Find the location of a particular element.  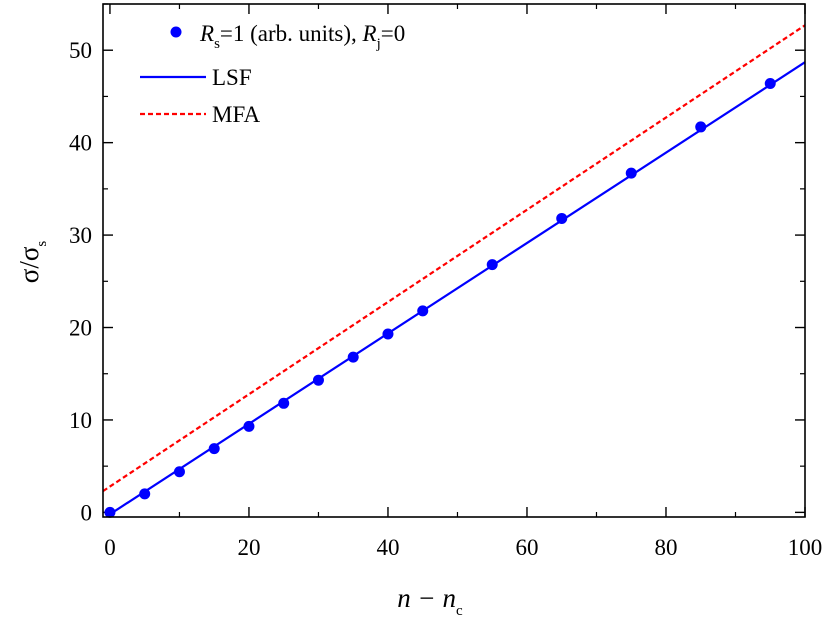

x-tick-label: 80 is located at coordinates (665, 547).